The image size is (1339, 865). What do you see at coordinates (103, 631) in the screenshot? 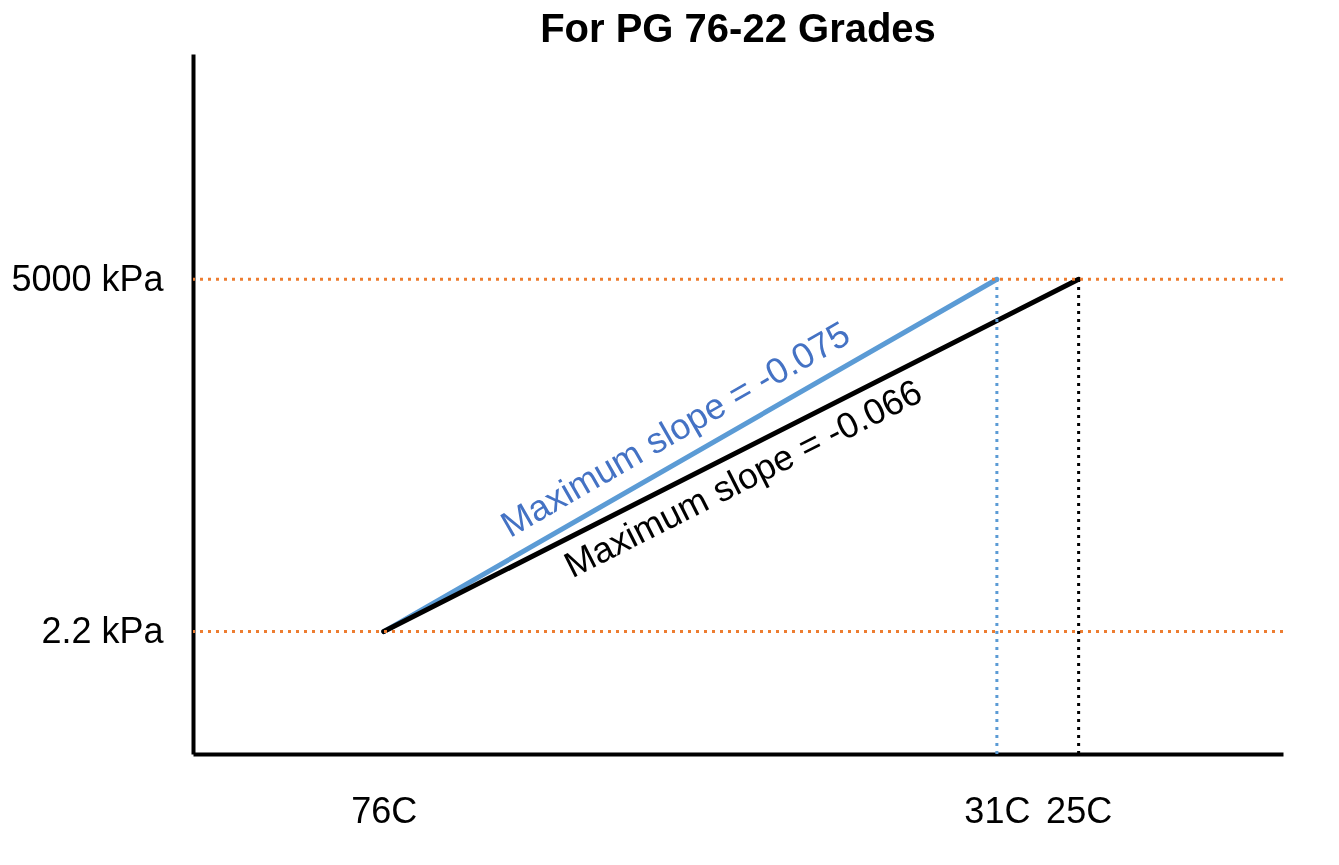
I see `y-tick-label: 2.2 kPa` at bounding box center [103, 631].